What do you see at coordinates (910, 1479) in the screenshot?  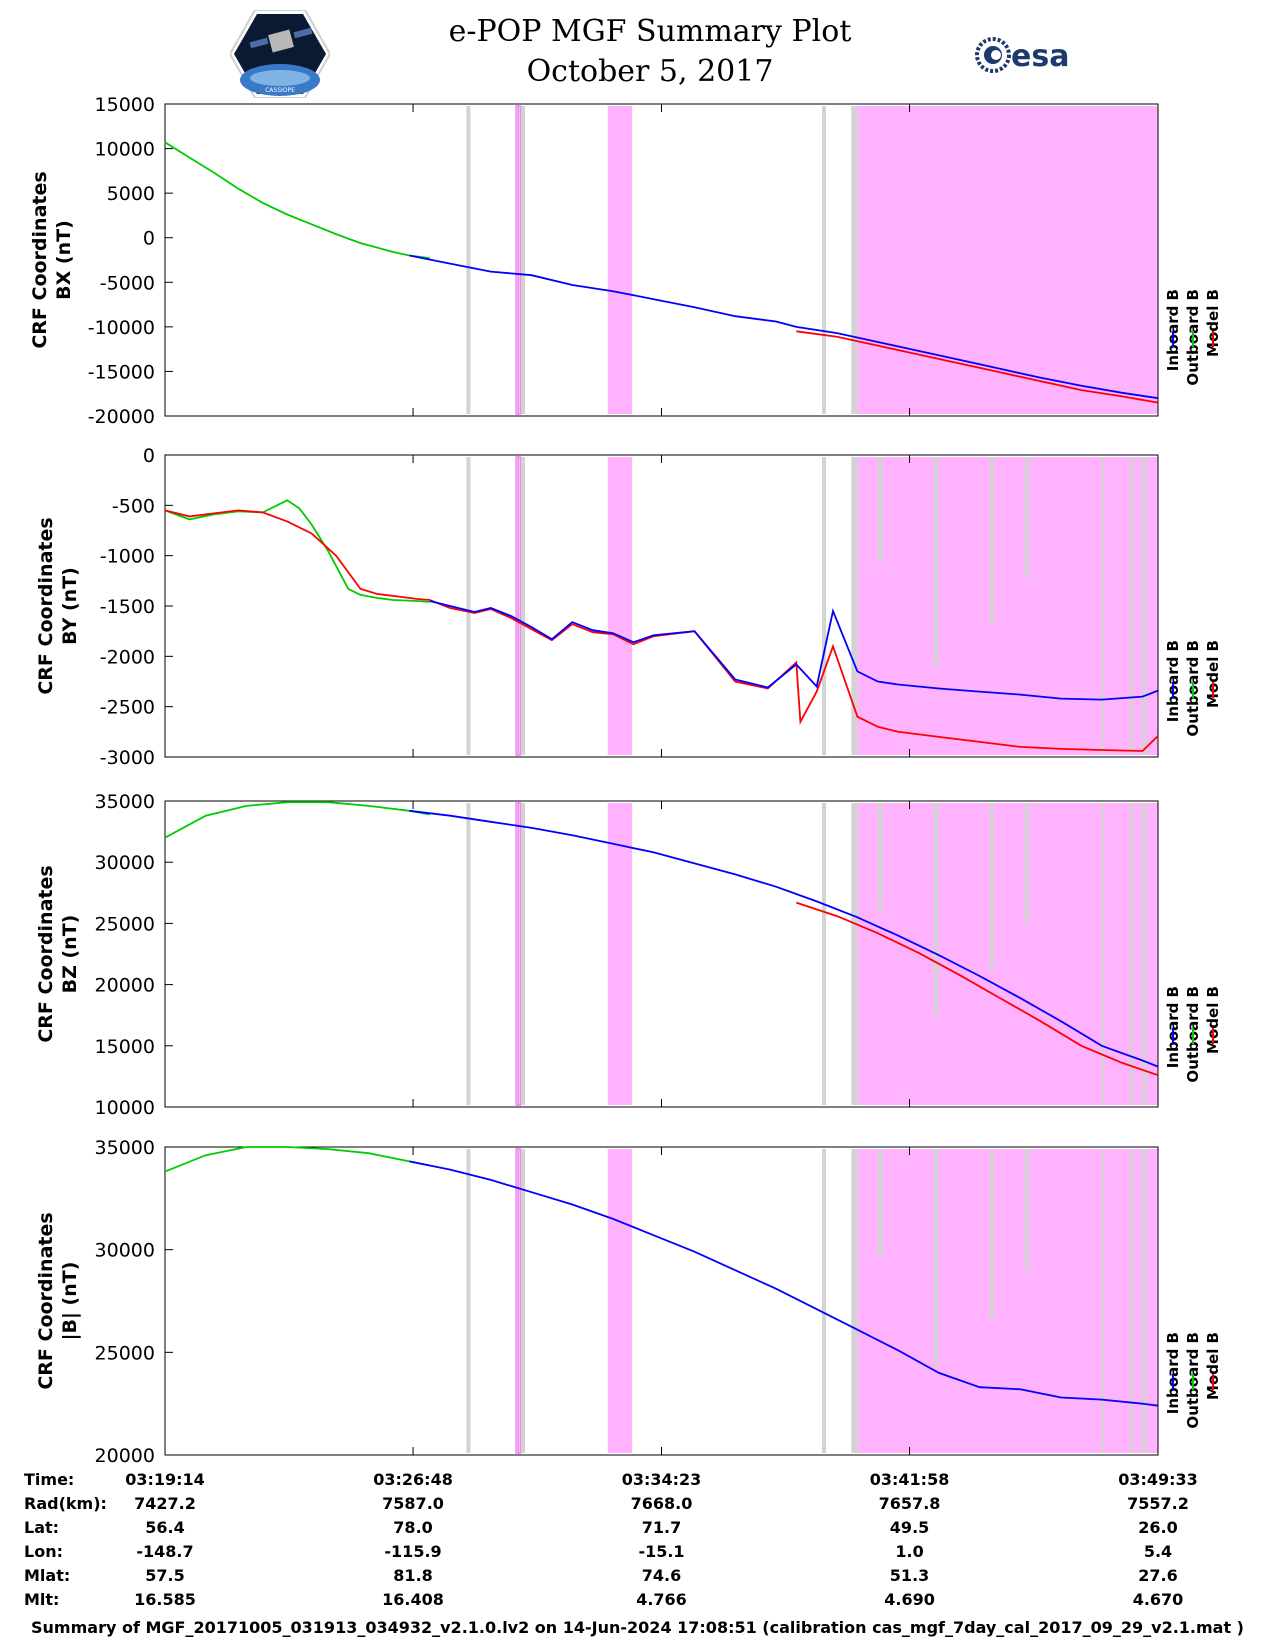 I see `table-cell: 03:41:58` at bounding box center [910, 1479].